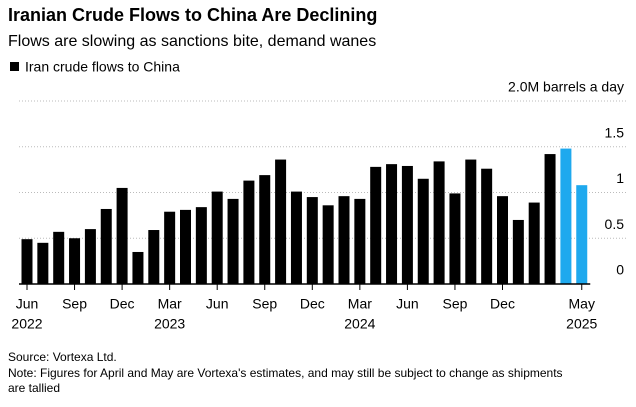 Image resolution: width=636 pixels, height=407 pixels. I want to click on x-year-label: 2025, so click(581, 324).